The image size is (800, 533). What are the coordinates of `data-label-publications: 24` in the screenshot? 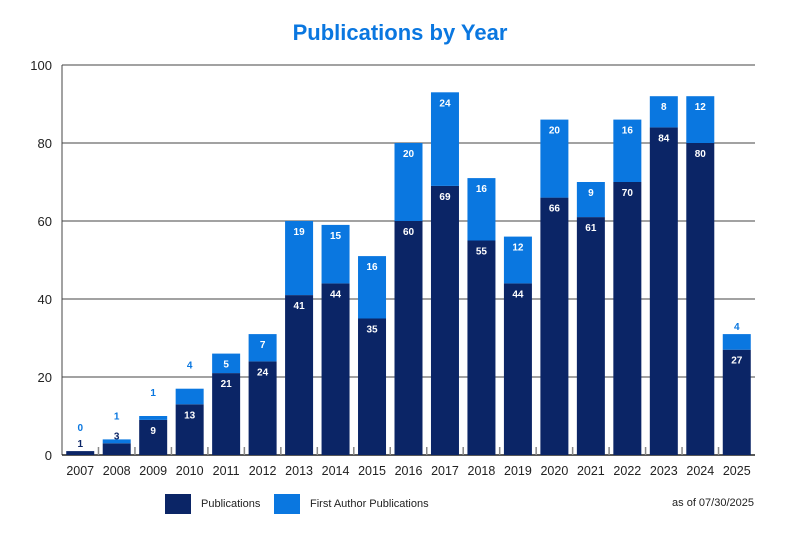 It's located at (263, 372).